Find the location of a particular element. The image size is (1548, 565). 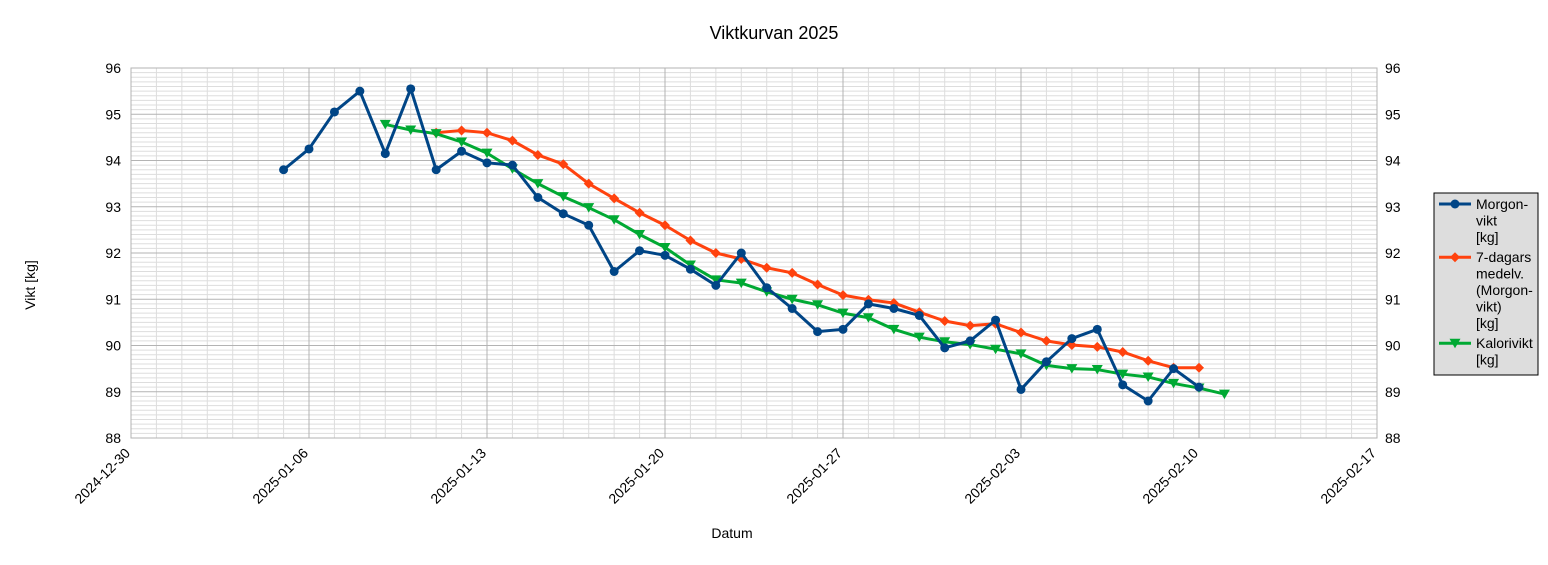

y-tick-label-left: 96 is located at coordinates (113, 68).